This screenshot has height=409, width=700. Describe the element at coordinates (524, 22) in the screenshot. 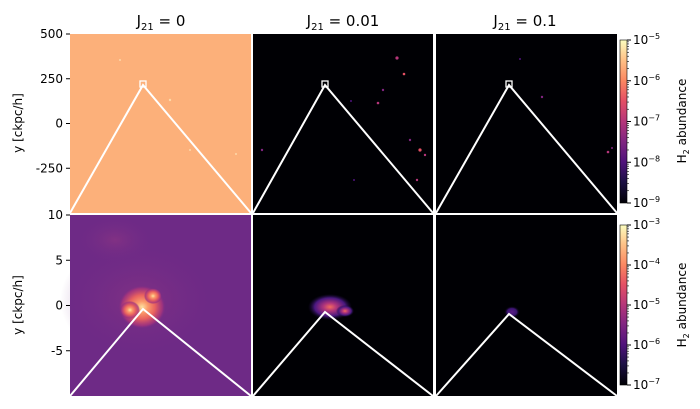

I see `column-title-2: J21 = 0.1` at that location.